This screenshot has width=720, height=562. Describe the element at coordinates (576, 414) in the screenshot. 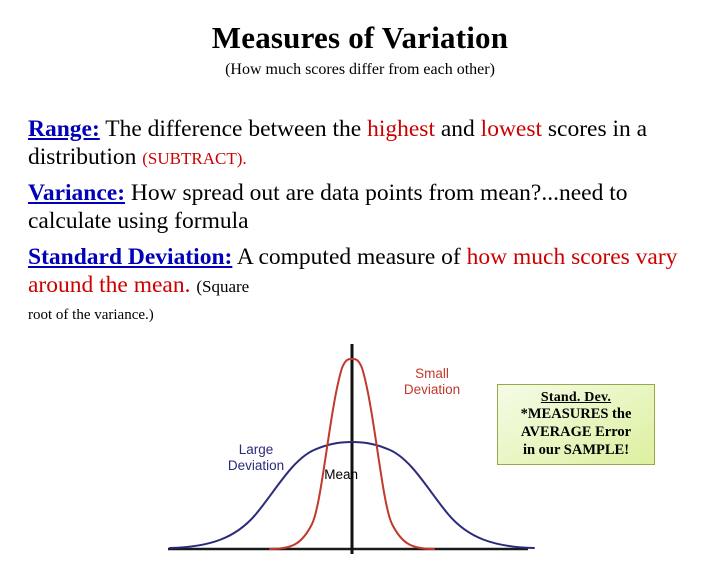

I see `callout-line-1: *MEASURES the` at that location.